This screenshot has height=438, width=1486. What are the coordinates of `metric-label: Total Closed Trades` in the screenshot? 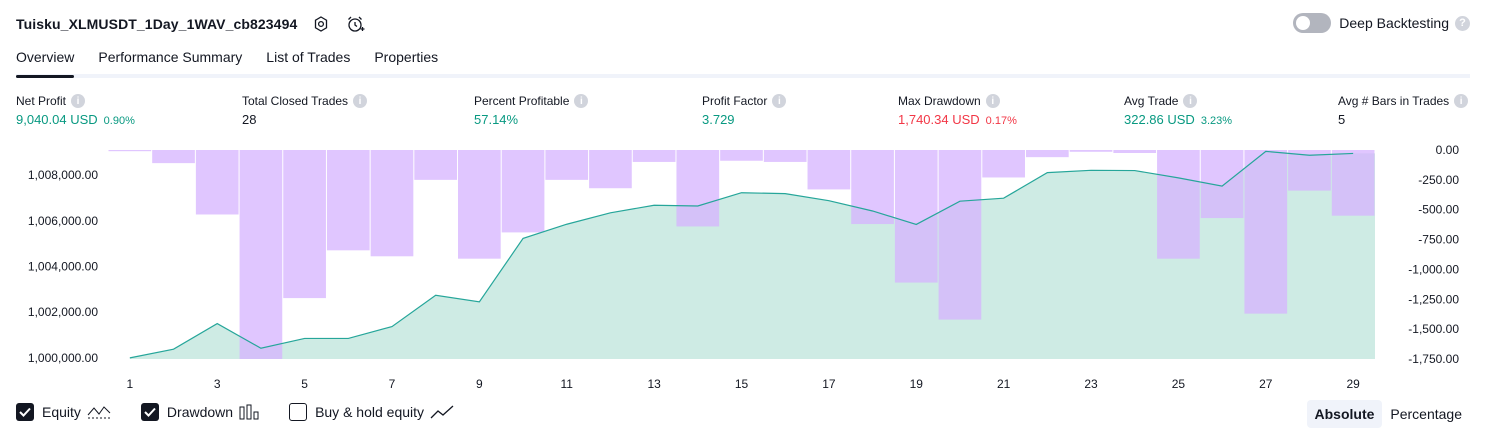 It's located at (295, 101).